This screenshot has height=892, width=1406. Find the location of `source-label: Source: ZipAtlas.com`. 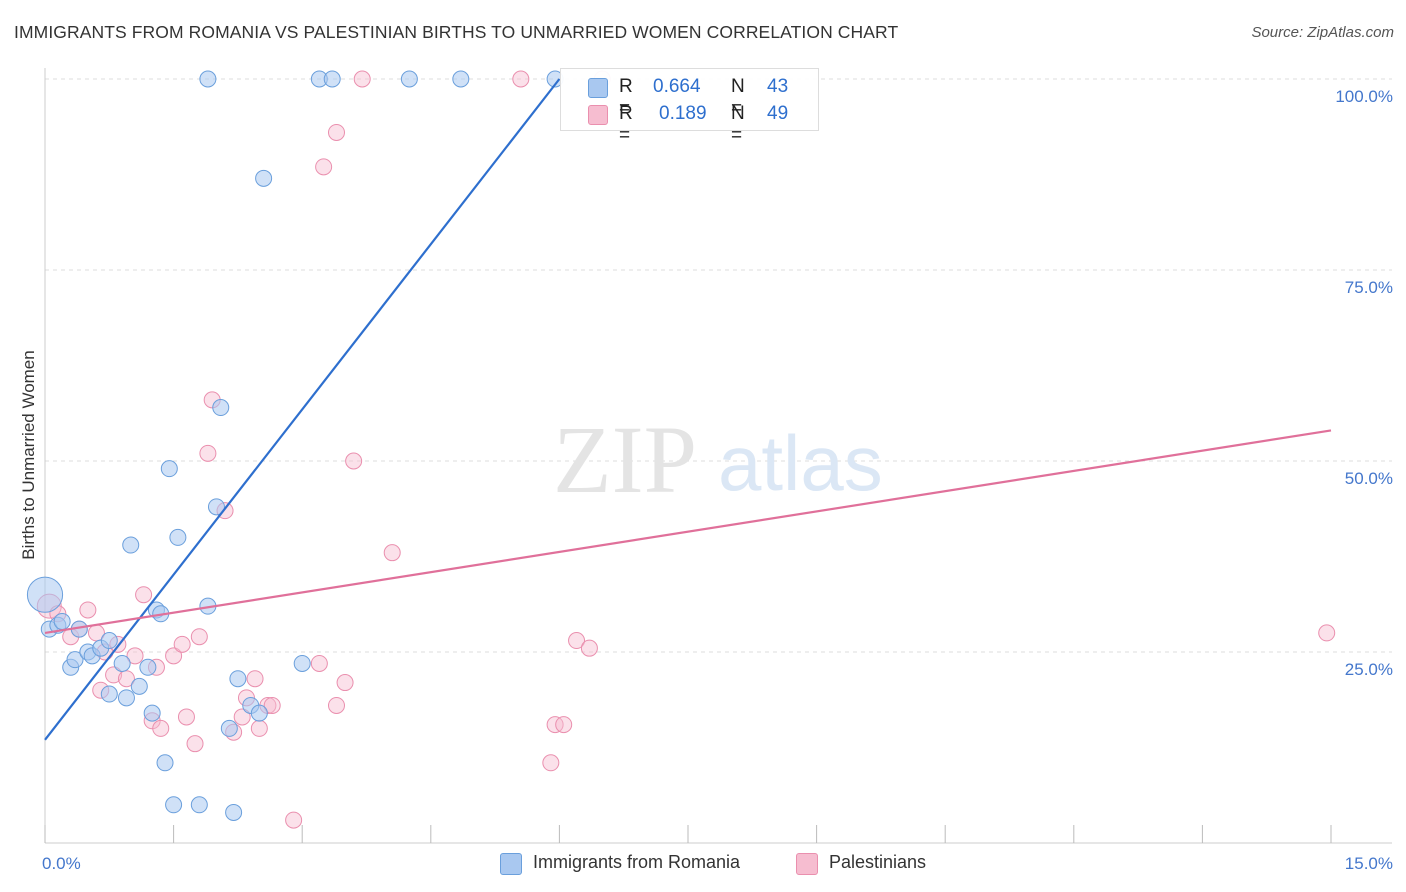

source-label: Source: ZipAtlas.com is located at coordinates (1322, 32).